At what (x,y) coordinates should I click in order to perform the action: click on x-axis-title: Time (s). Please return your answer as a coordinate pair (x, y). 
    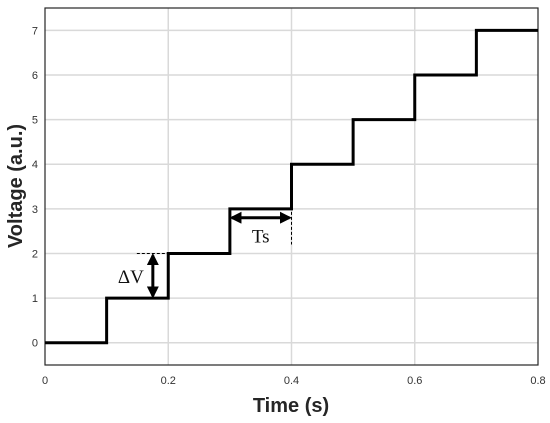
    Looking at the image, I should click on (291, 406).